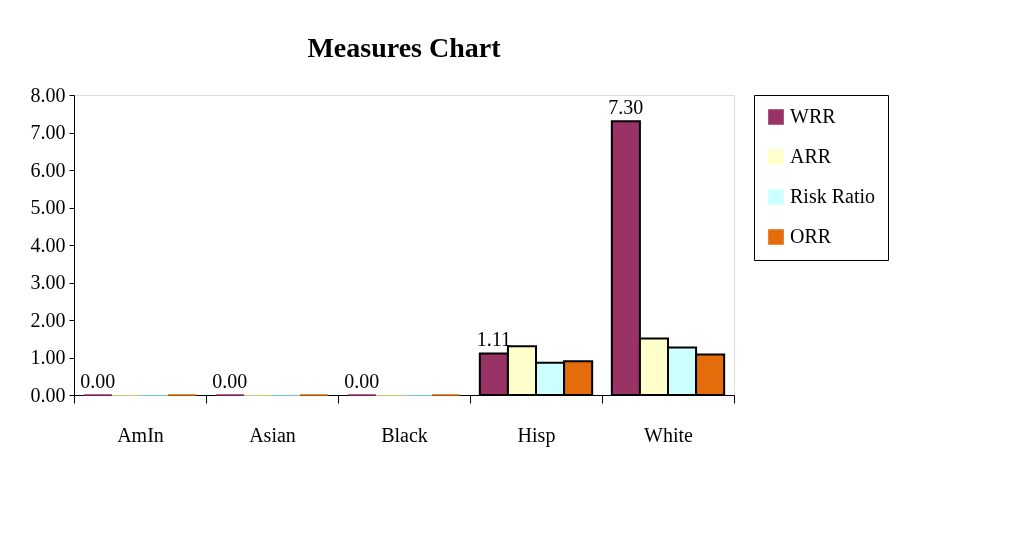  I want to click on y-tick-label: 1.00, so click(48, 357).